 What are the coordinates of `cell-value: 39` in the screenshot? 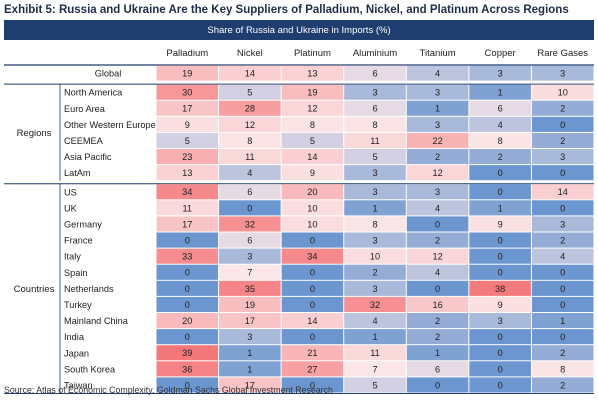 It's located at (187, 353).